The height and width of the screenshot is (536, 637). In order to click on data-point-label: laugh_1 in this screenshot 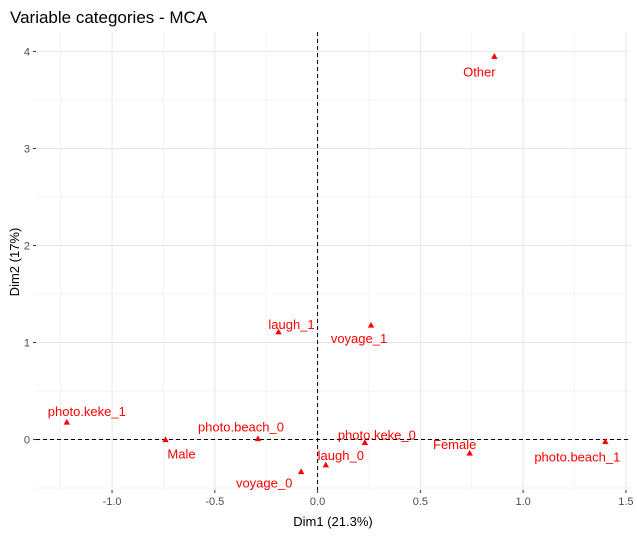, I will do `click(291, 324)`.